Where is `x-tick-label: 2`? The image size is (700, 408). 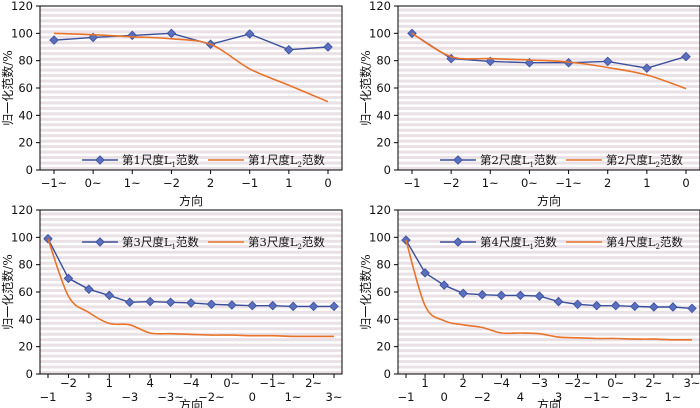
x-tick-label: 2 is located at coordinates (463, 383).